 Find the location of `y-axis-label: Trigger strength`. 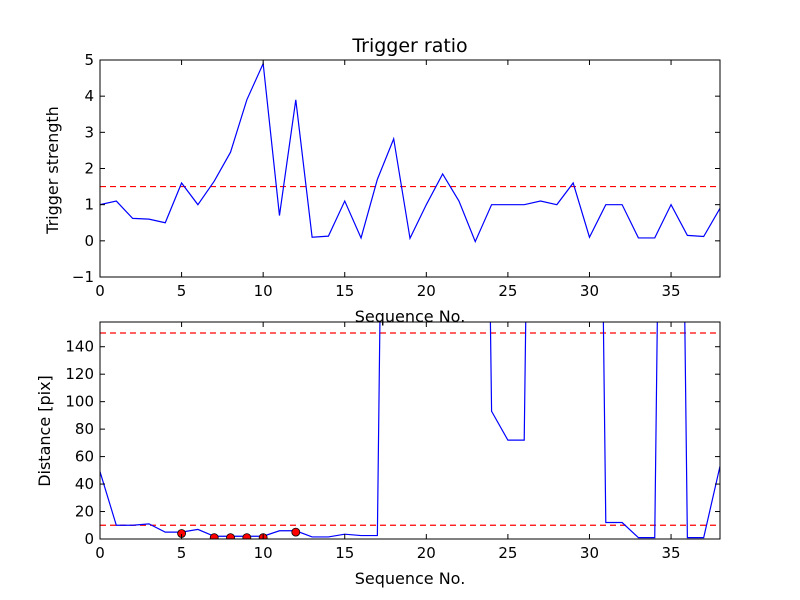

y-axis-label: Trigger strength is located at coordinates (52, 170).